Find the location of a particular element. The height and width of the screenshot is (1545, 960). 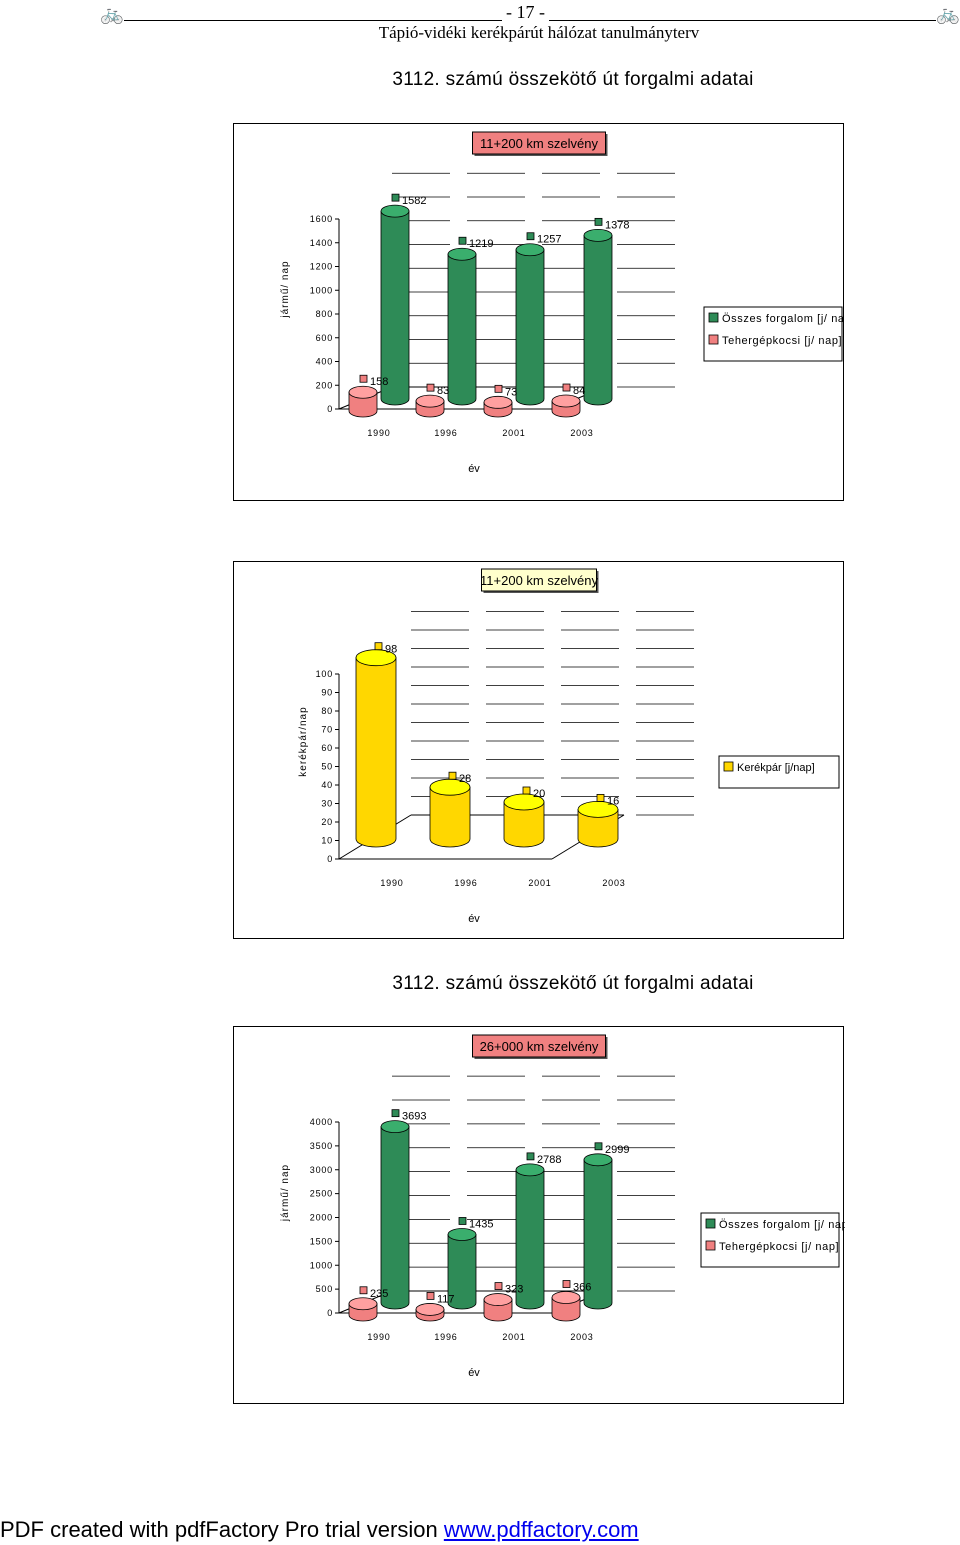

data-label: 158 is located at coordinates (379, 382).